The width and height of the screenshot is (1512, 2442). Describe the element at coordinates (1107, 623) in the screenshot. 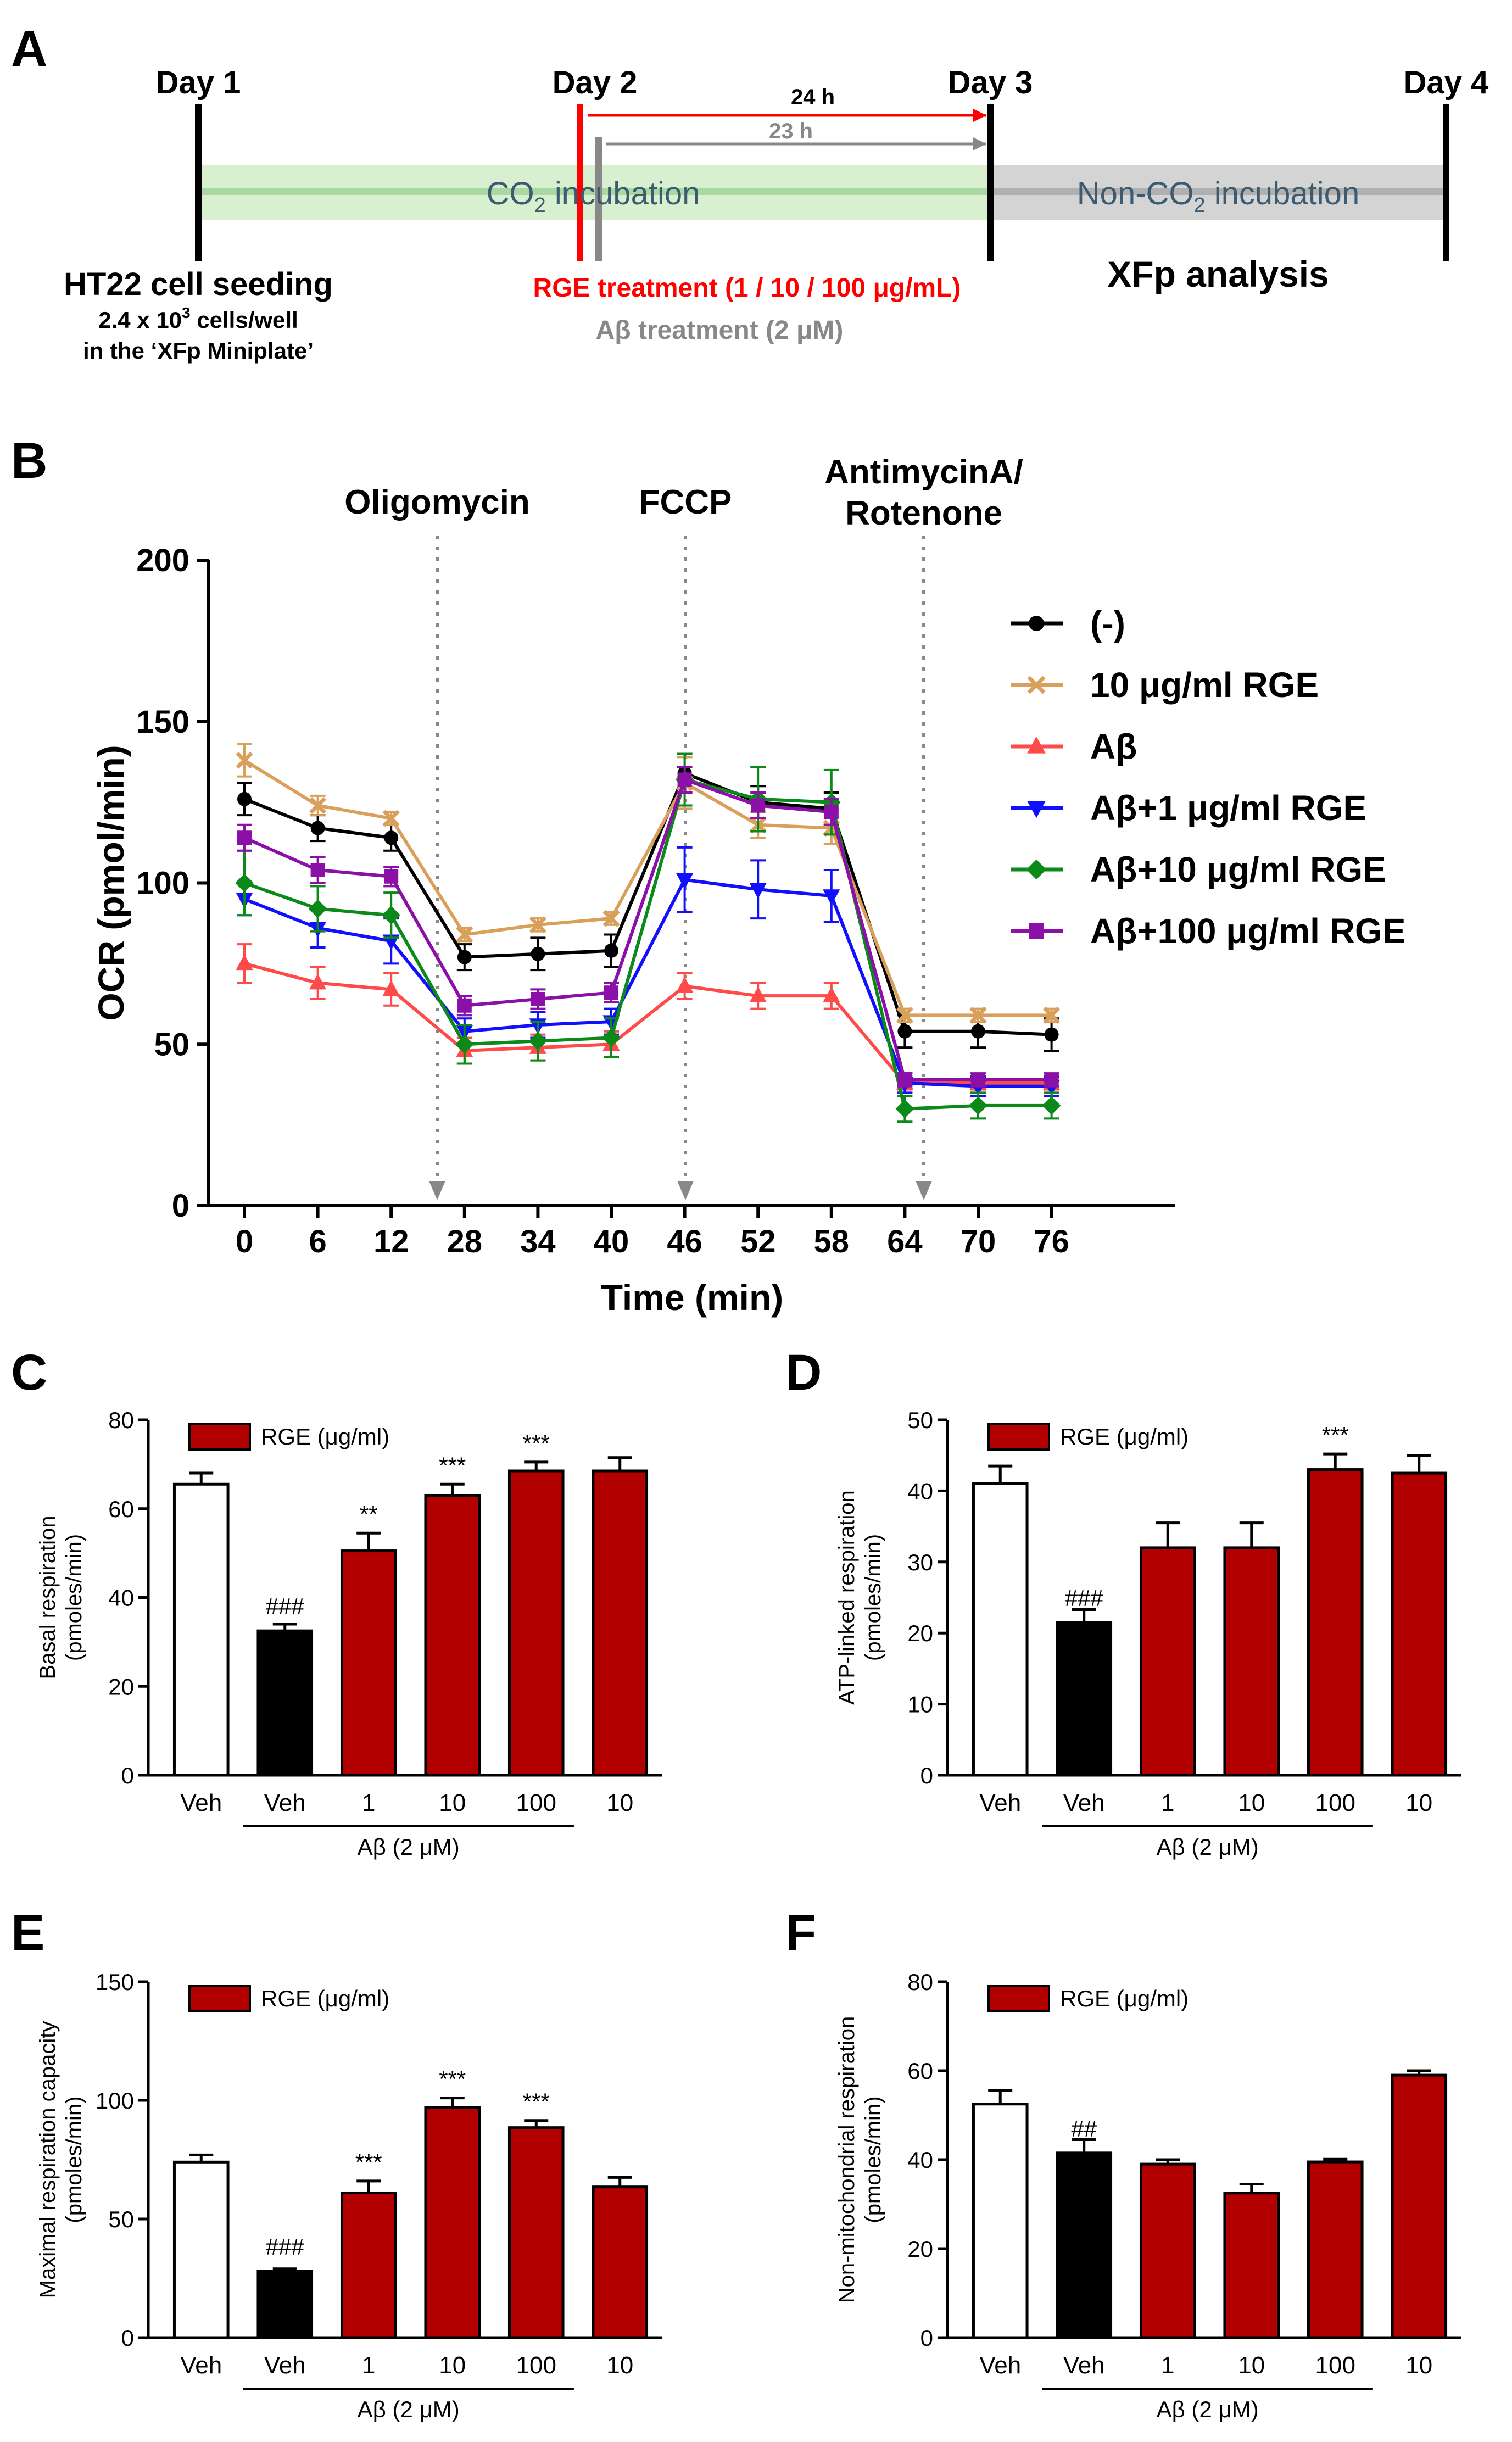

I see `b-legend-label: (-)` at that location.